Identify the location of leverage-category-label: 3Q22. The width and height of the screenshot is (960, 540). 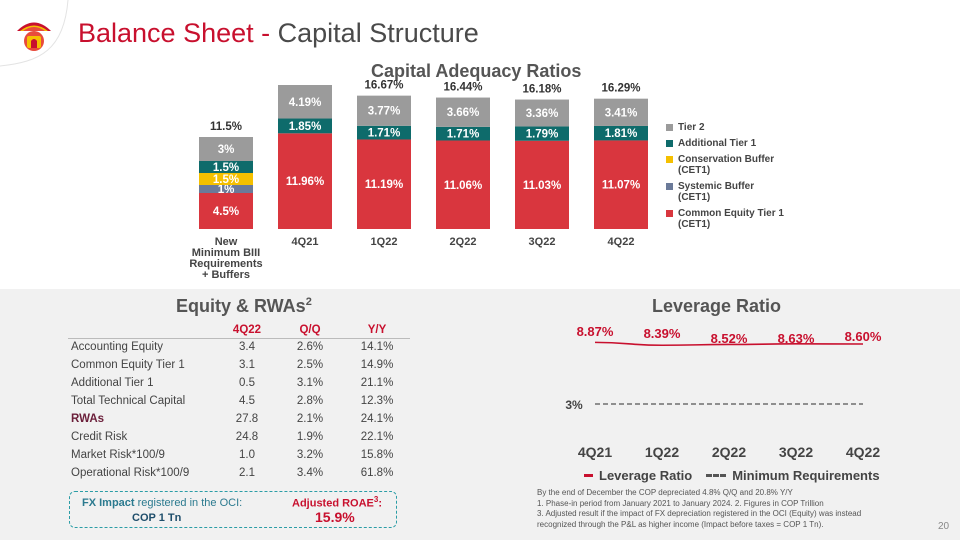
(796, 452).